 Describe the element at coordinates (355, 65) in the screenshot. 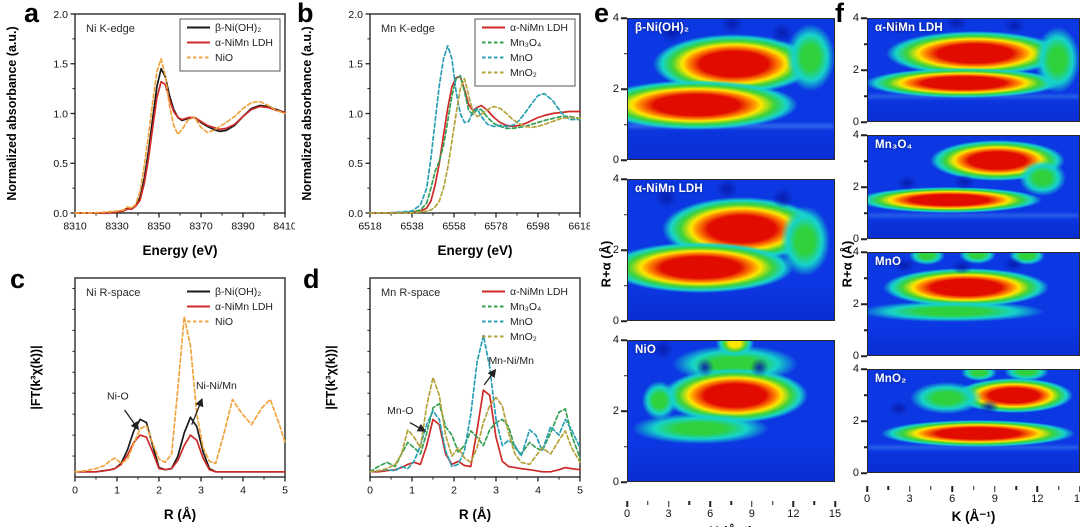

I see `y-tick-label: 1.5` at that location.